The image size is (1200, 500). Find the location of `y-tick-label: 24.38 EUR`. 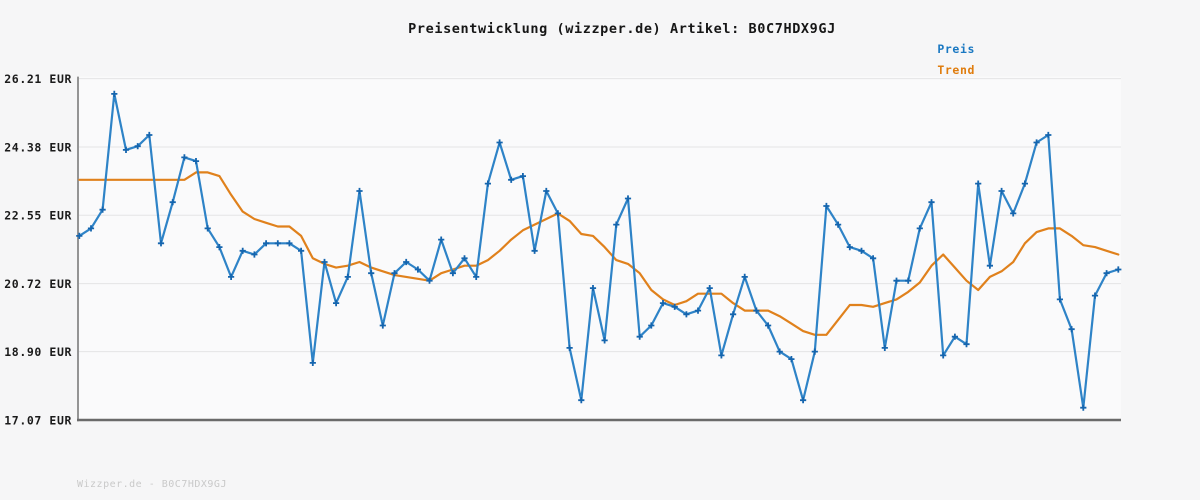

y-tick-label: 24.38 EUR is located at coordinates (38, 147).